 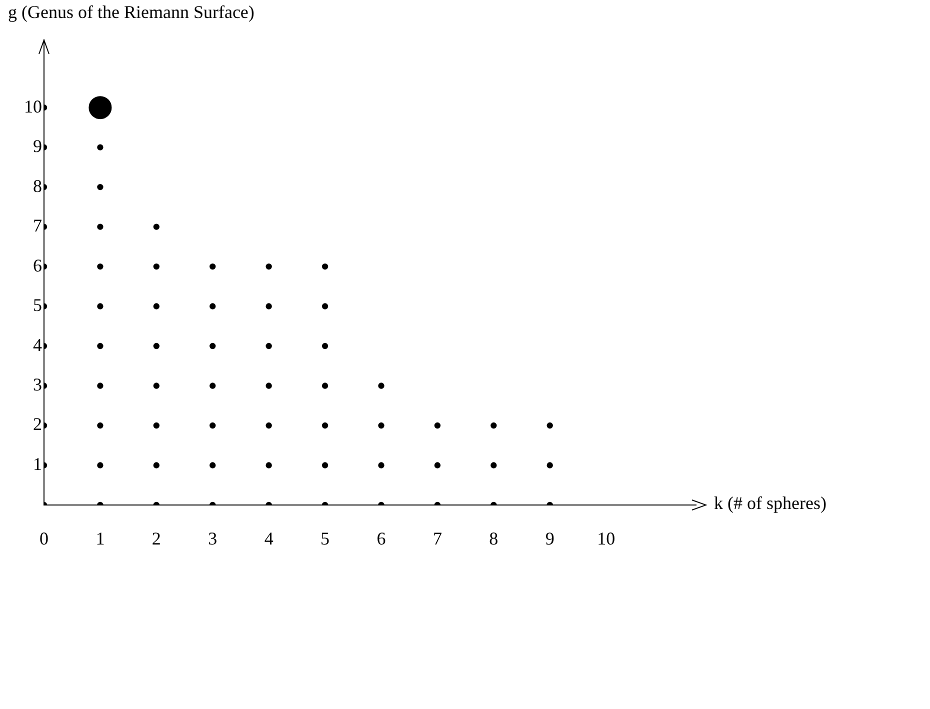 What do you see at coordinates (37, 305) in the screenshot?
I see `y-tick-label: 5` at bounding box center [37, 305].